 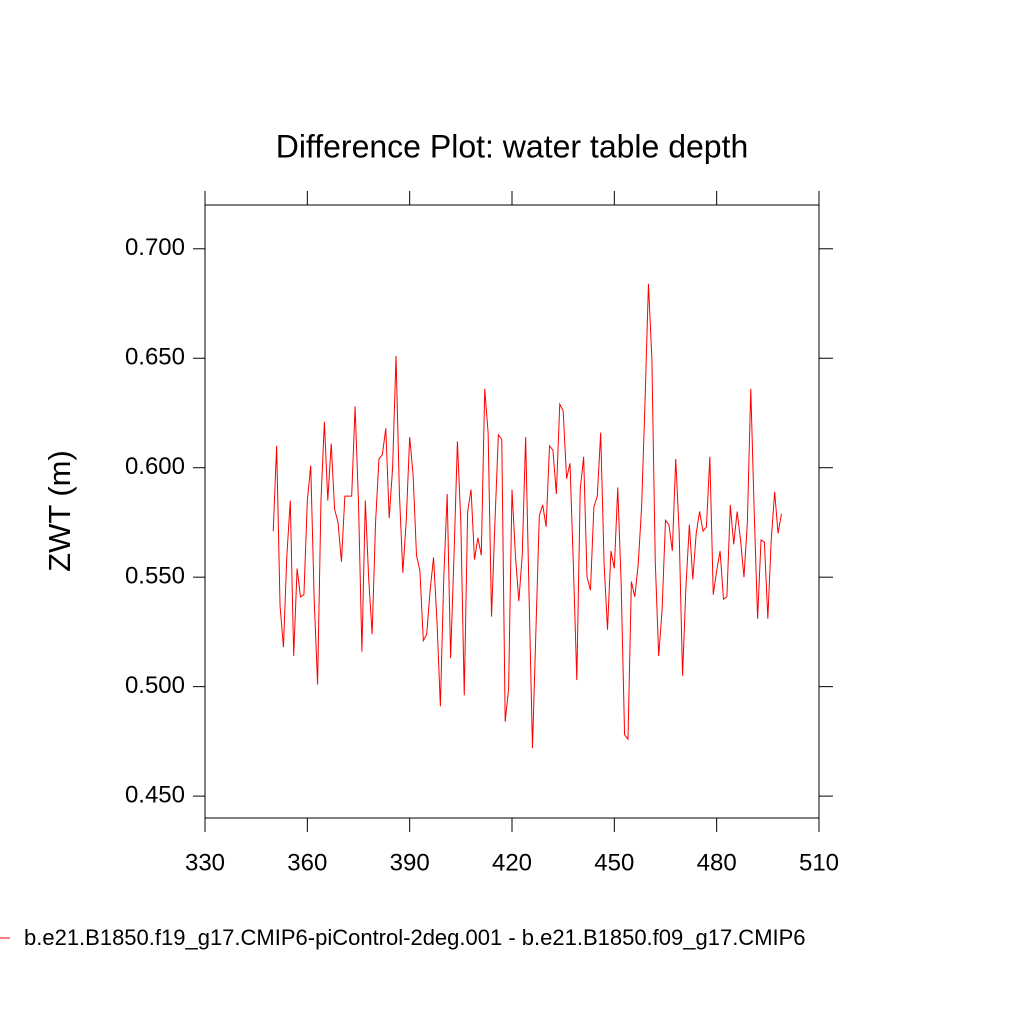 What do you see at coordinates (155, 357) in the screenshot?
I see `y-tick-label: 0.650` at bounding box center [155, 357].